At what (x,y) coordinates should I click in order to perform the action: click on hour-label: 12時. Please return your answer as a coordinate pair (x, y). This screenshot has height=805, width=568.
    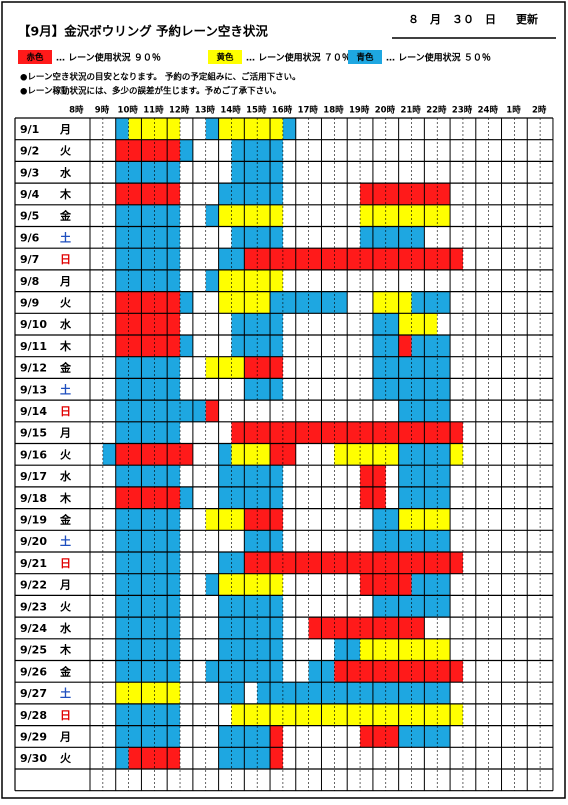
    Looking at the image, I should click on (179, 110).